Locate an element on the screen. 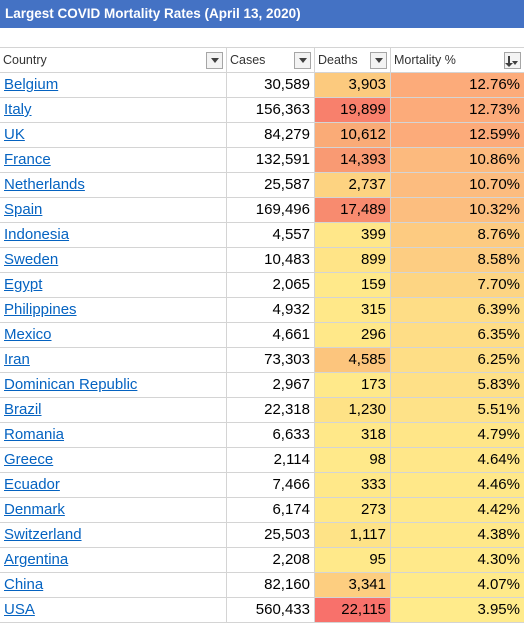 Image resolution: width=524 pixels, height=624 pixels. country-link: Egypt is located at coordinates (23, 284).